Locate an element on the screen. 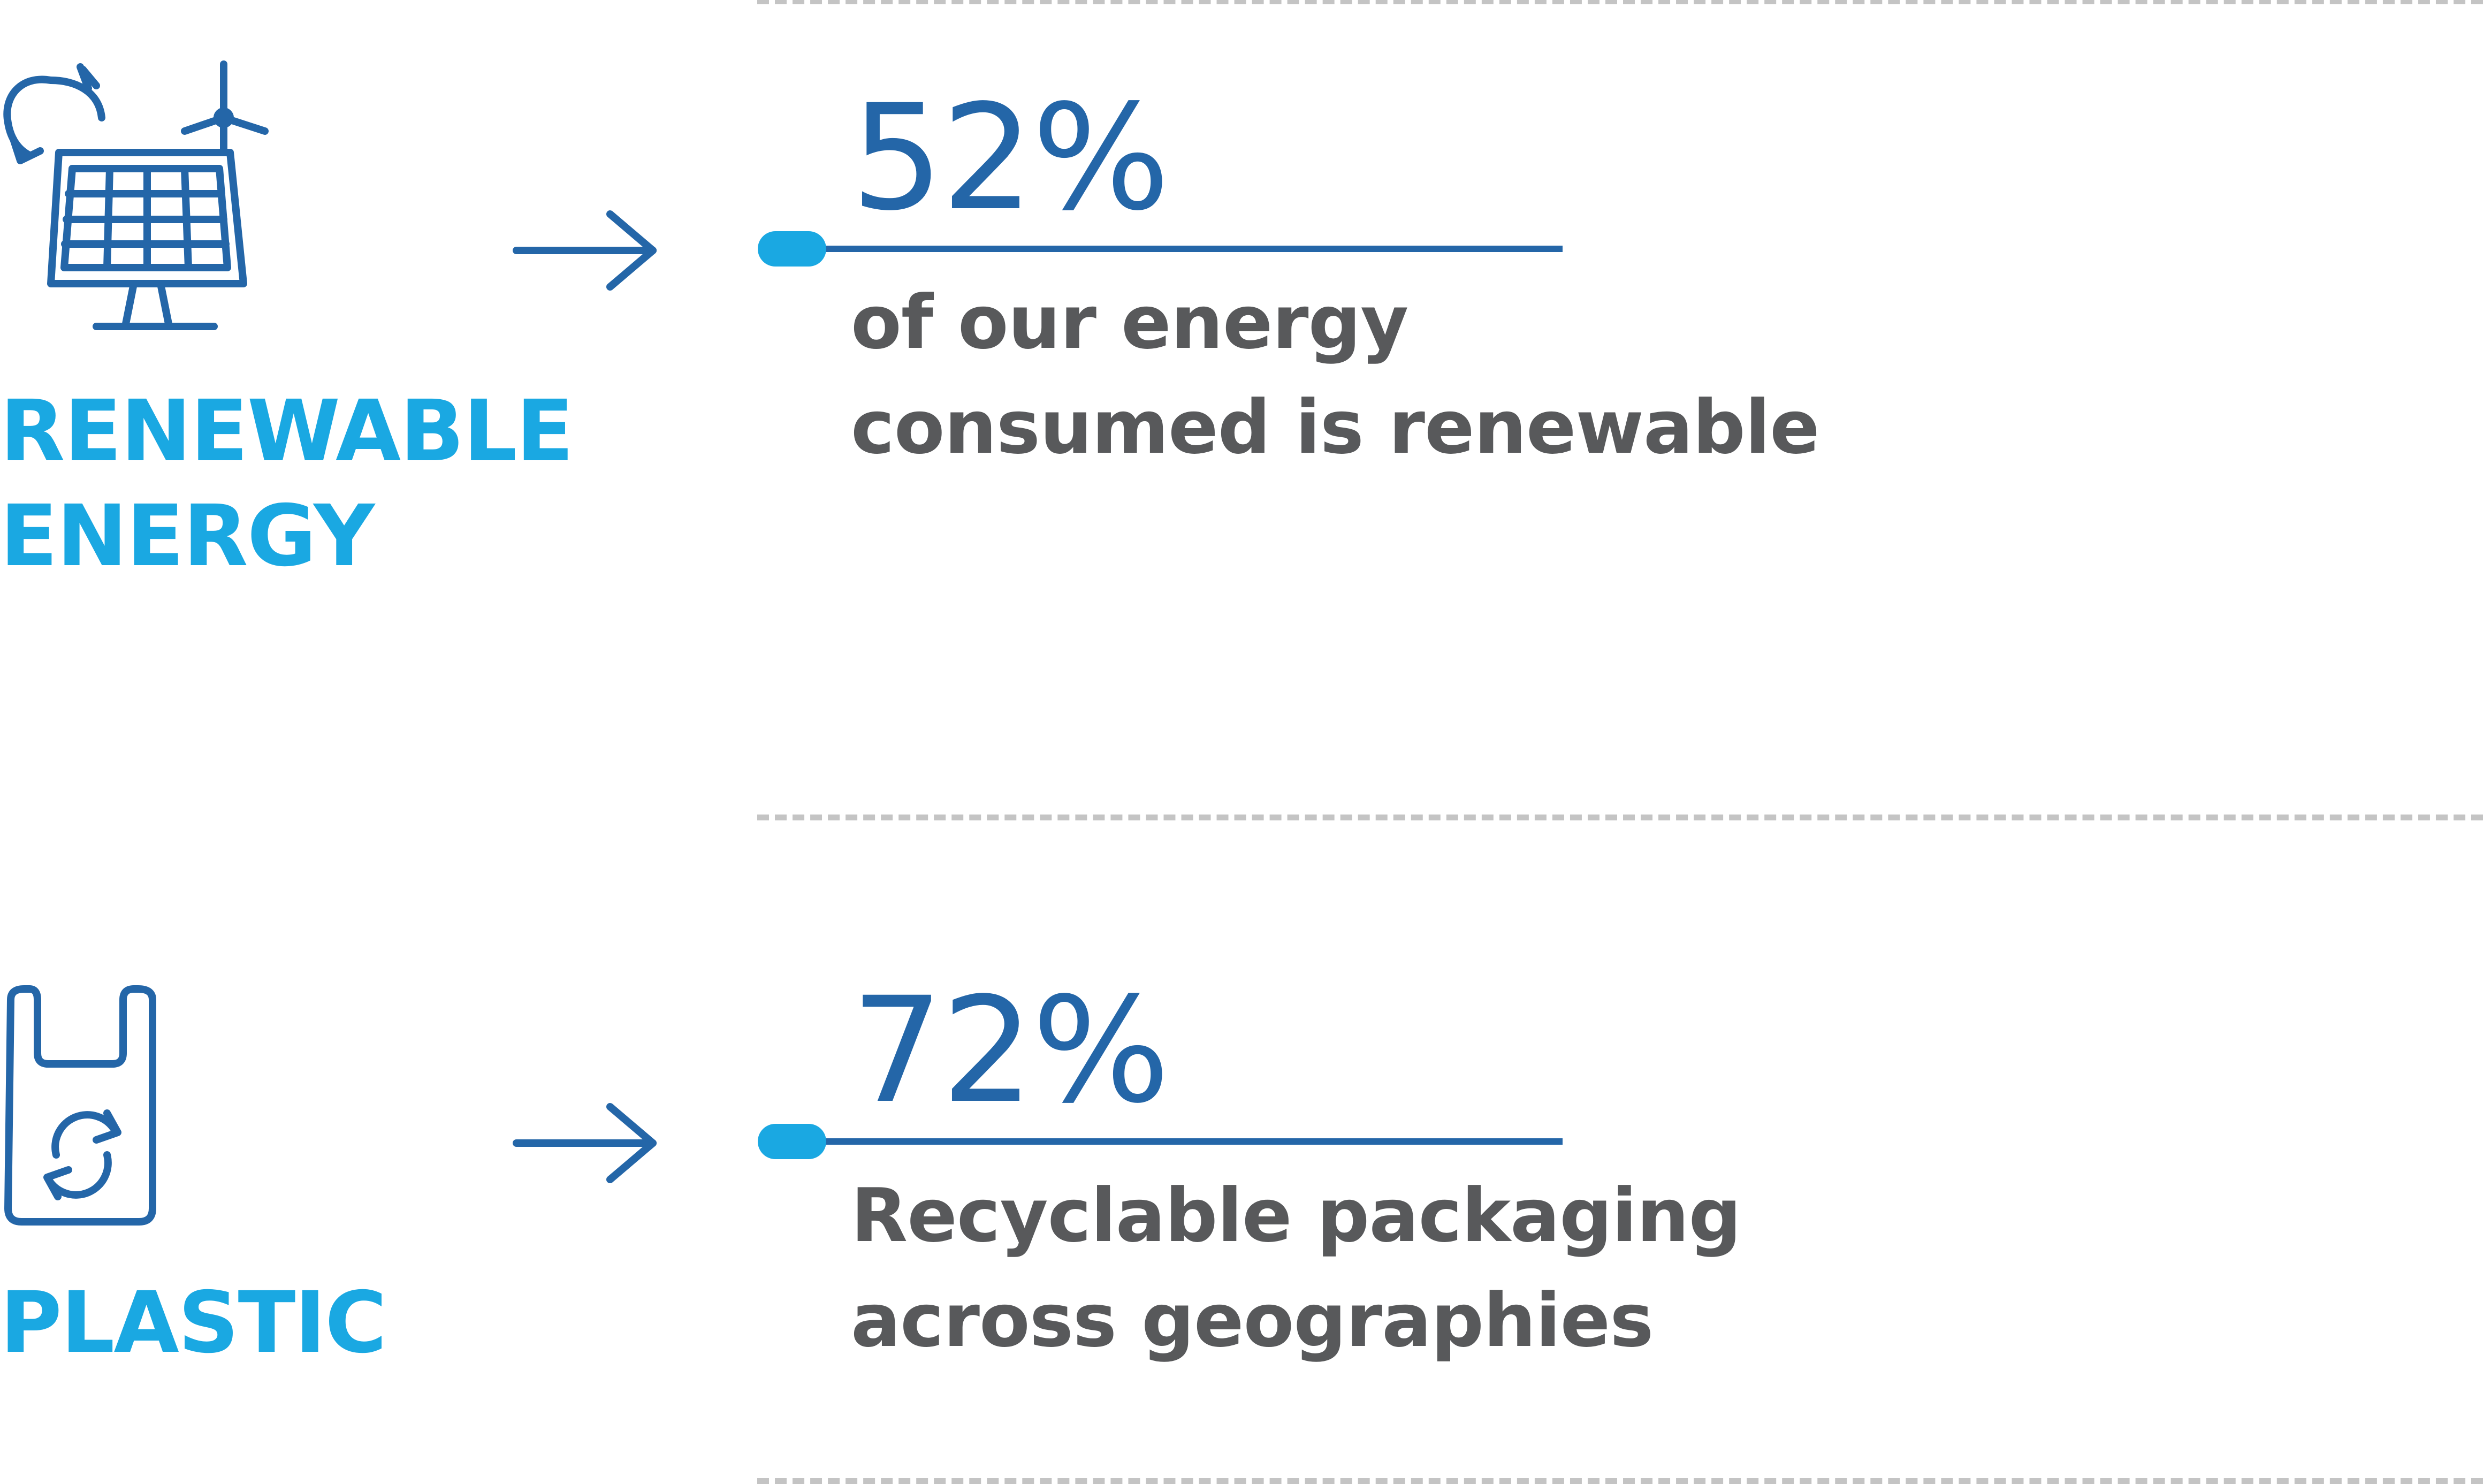  description-line: Recyclable packaging is located at coordinates (1296, 1216).